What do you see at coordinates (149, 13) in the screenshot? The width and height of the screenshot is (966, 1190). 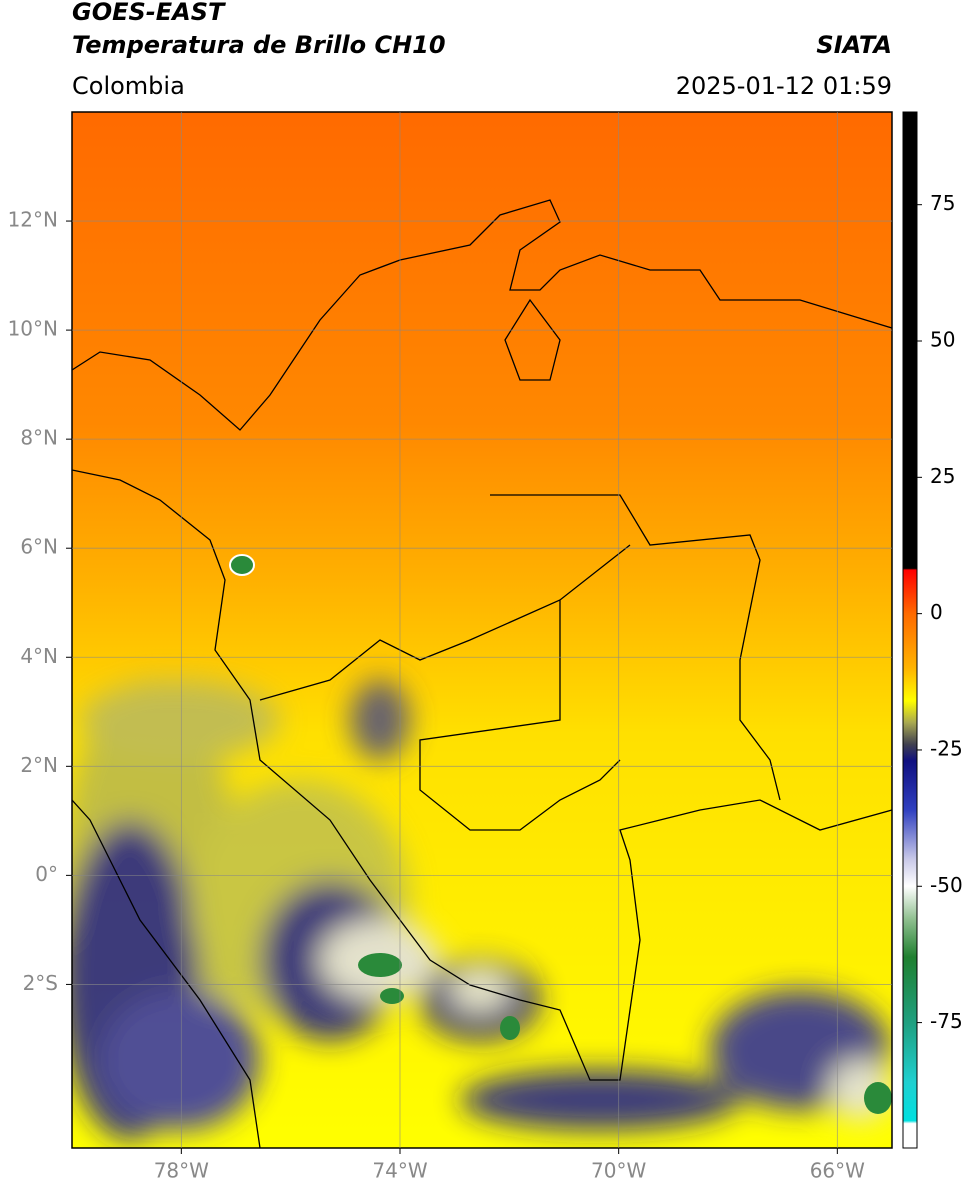 I see `title: GOES-EAST` at bounding box center [149, 13].